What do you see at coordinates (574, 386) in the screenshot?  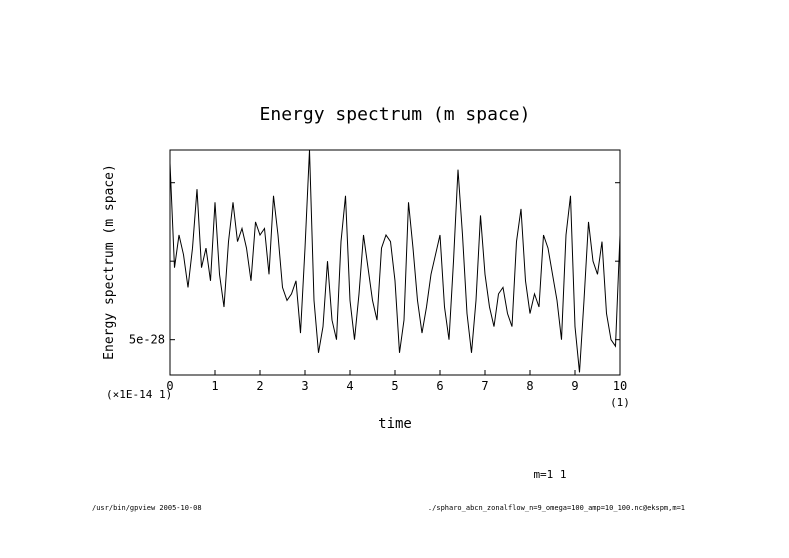 I see `x-tick-label: 9` at bounding box center [574, 386].